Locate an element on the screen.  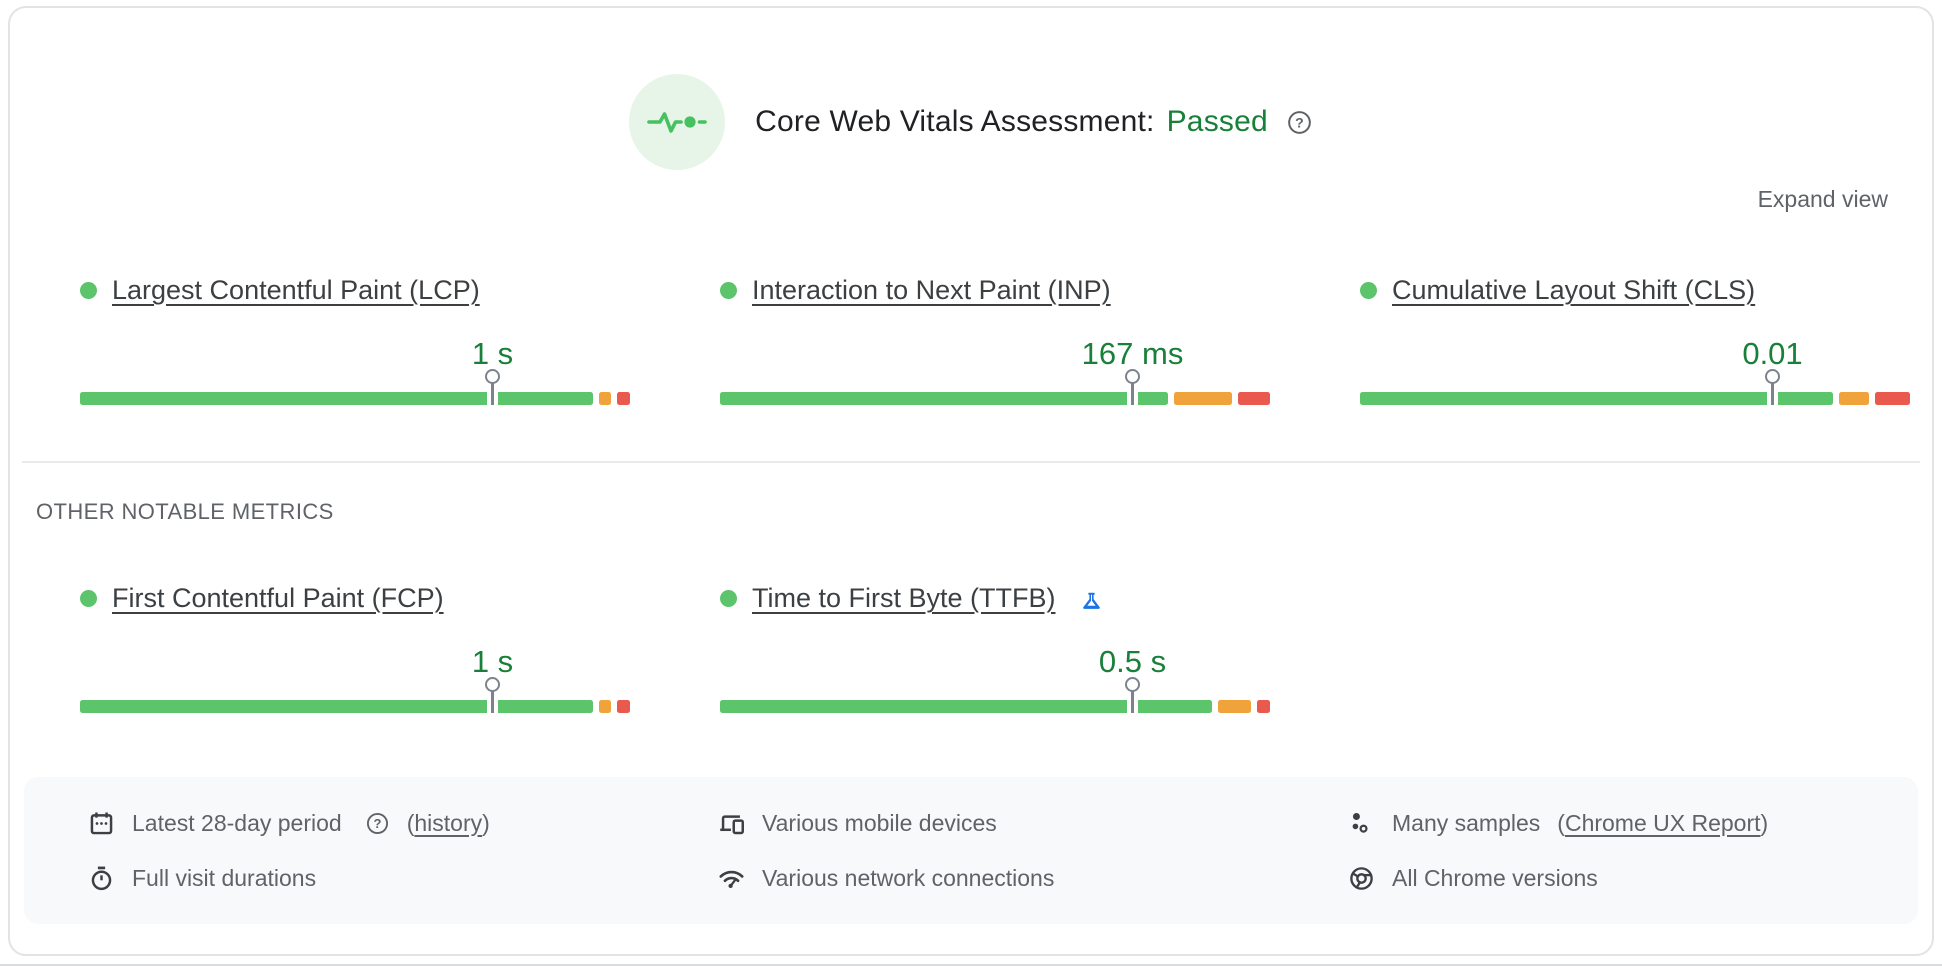
help-icon: ? is located at coordinates (1299, 122).